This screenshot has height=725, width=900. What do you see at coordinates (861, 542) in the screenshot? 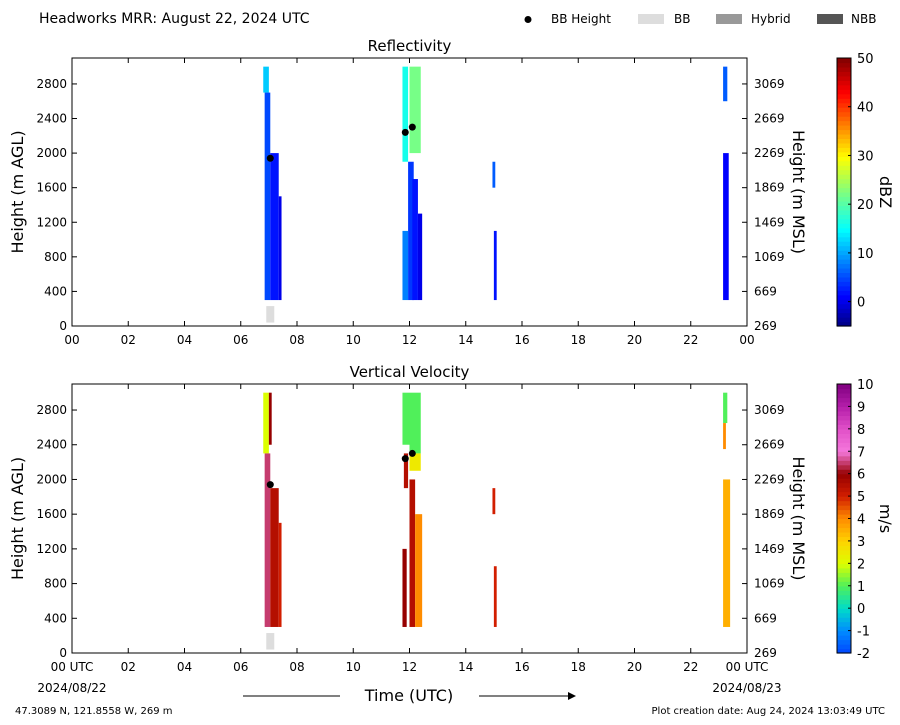
I see `velocity-colorbar-tick-label: 3` at bounding box center [861, 542].